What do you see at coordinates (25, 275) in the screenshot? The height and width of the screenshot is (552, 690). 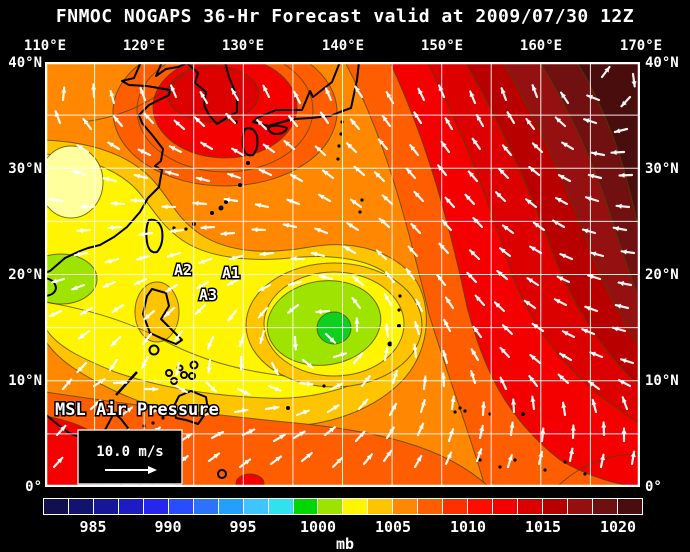 I see `lat-label-left-20n: 20°N` at bounding box center [25, 275].